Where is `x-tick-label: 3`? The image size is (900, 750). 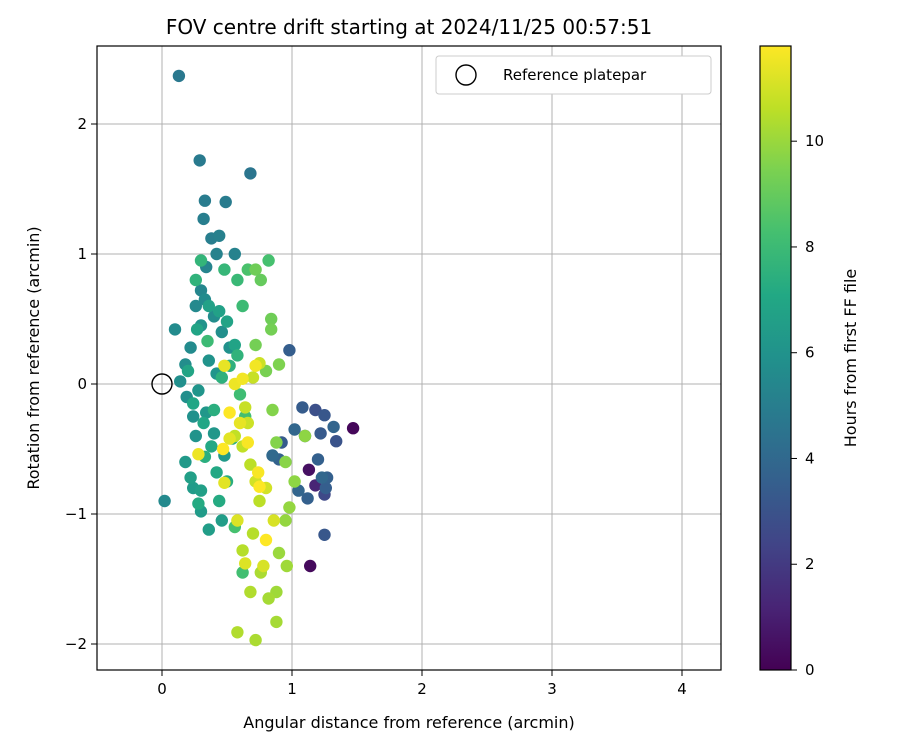
x-tick-label: 3 is located at coordinates (552, 689).